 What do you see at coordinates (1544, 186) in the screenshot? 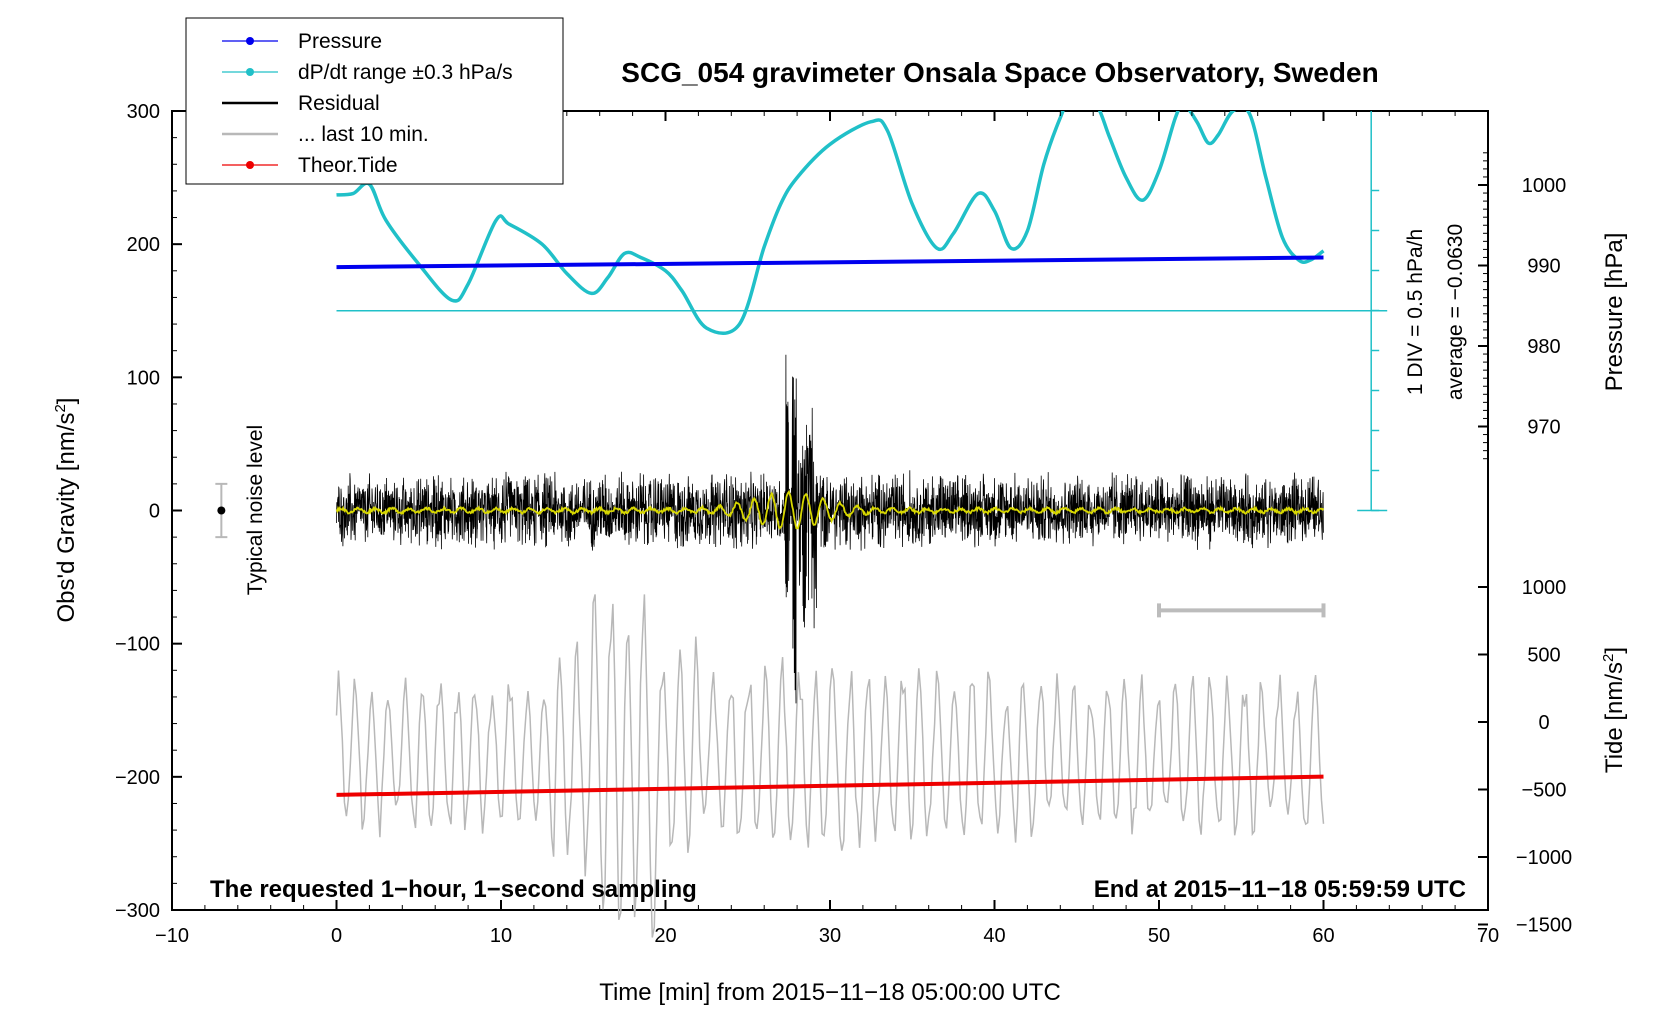
I see `pressure-tick-label: 1000` at bounding box center [1544, 186].